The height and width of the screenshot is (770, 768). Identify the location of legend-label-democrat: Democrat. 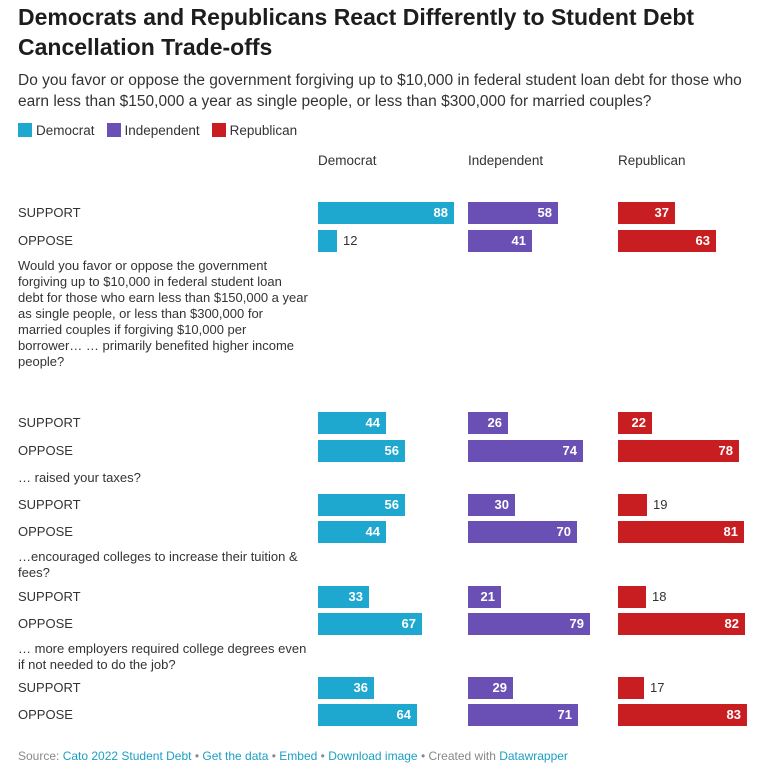
(65, 130).